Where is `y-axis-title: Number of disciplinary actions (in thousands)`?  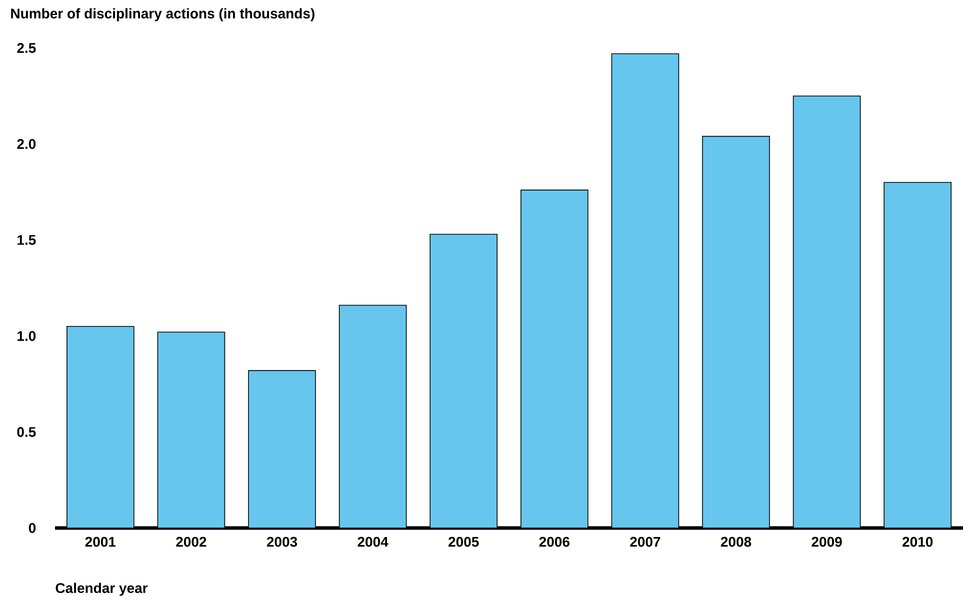 y-axis-title: Number of disciplinary actions (in thousands) is located at coordinates (162, 15).